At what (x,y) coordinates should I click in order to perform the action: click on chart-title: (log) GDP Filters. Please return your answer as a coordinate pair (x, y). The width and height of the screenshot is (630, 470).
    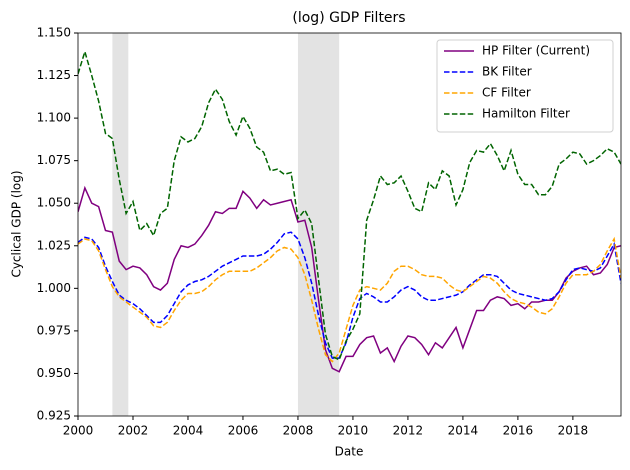
    Looking at the image, I should click on (348, 18).